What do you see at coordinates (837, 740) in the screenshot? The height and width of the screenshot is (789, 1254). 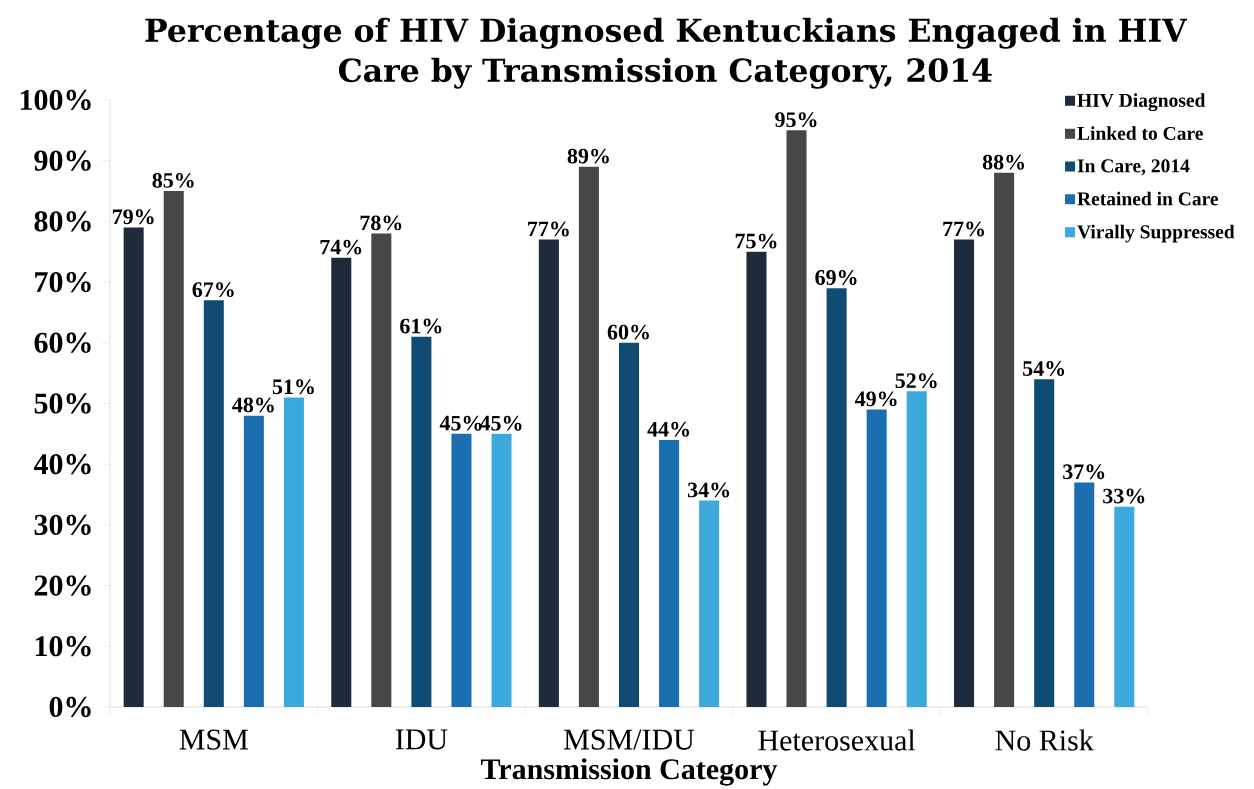 I see `x-tick-label: Heterosexual` at bounding box center [837, 740].